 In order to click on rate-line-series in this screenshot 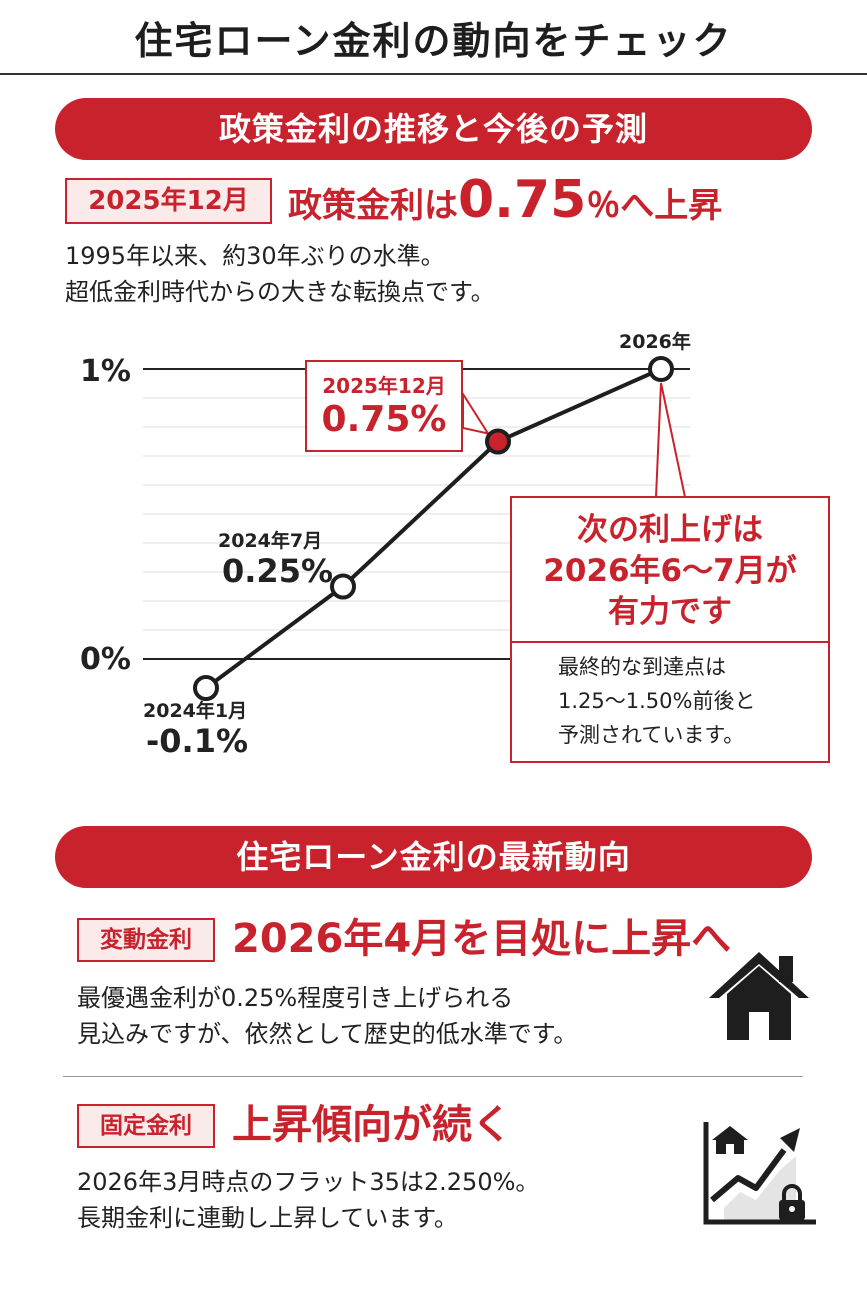, I will do `click(433, 528)`.